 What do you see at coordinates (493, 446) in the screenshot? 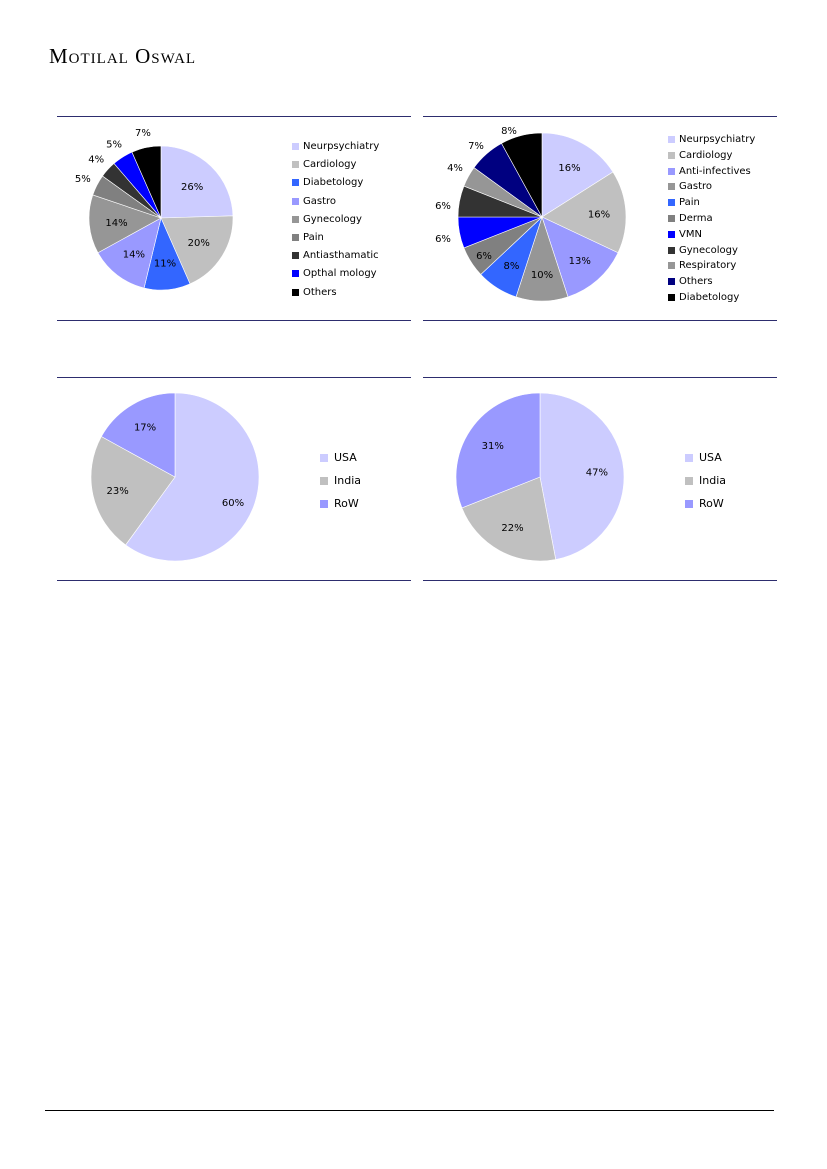
I see `data-label-row: 31%` at bounding box center [493, 446].